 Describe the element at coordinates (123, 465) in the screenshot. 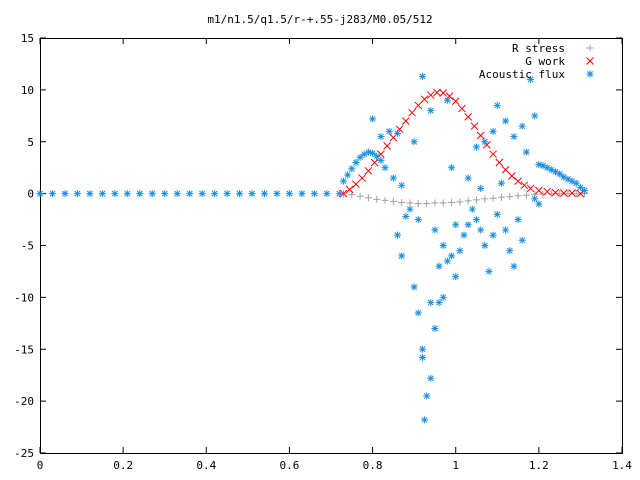

I see `x-tick-label: 0.2` at that location.